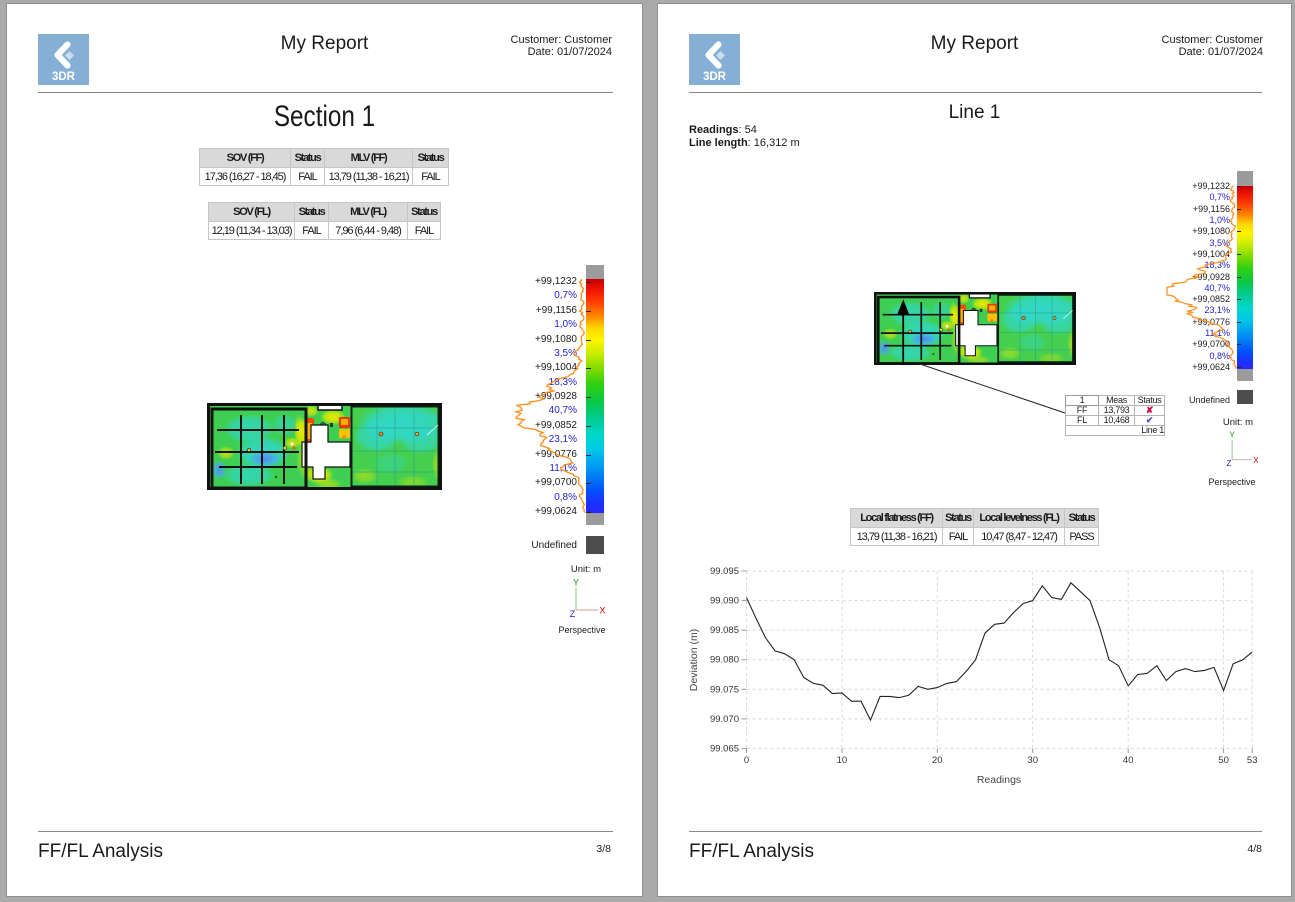  Describe the element at coordinates (724, 660) in the screenshot. I see `svg-text: 99.080` at that location.